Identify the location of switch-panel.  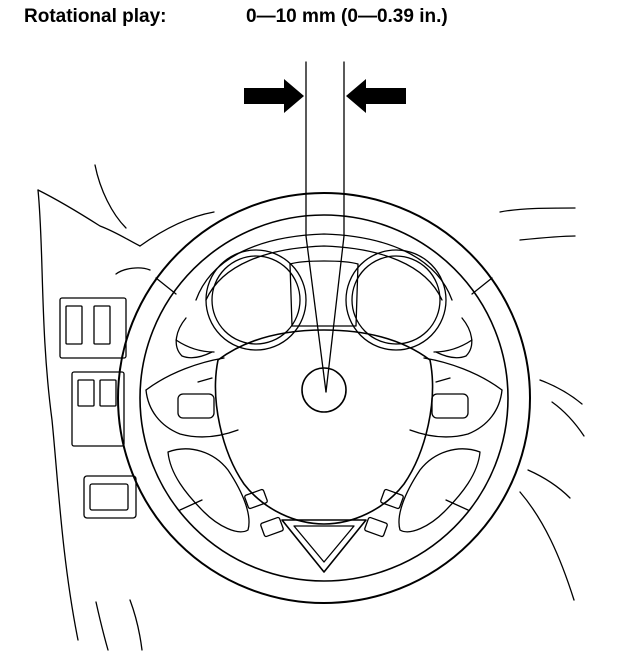
(105, 393).